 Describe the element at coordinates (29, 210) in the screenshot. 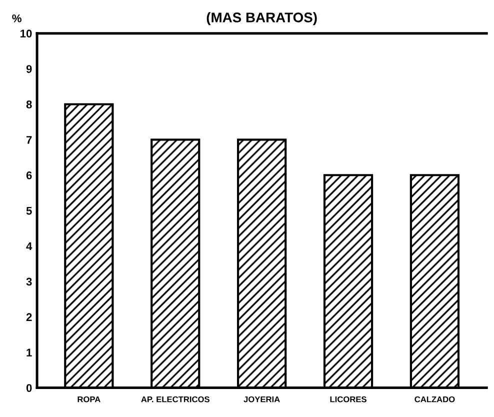

I see `y-tick-label: 5` at that location.